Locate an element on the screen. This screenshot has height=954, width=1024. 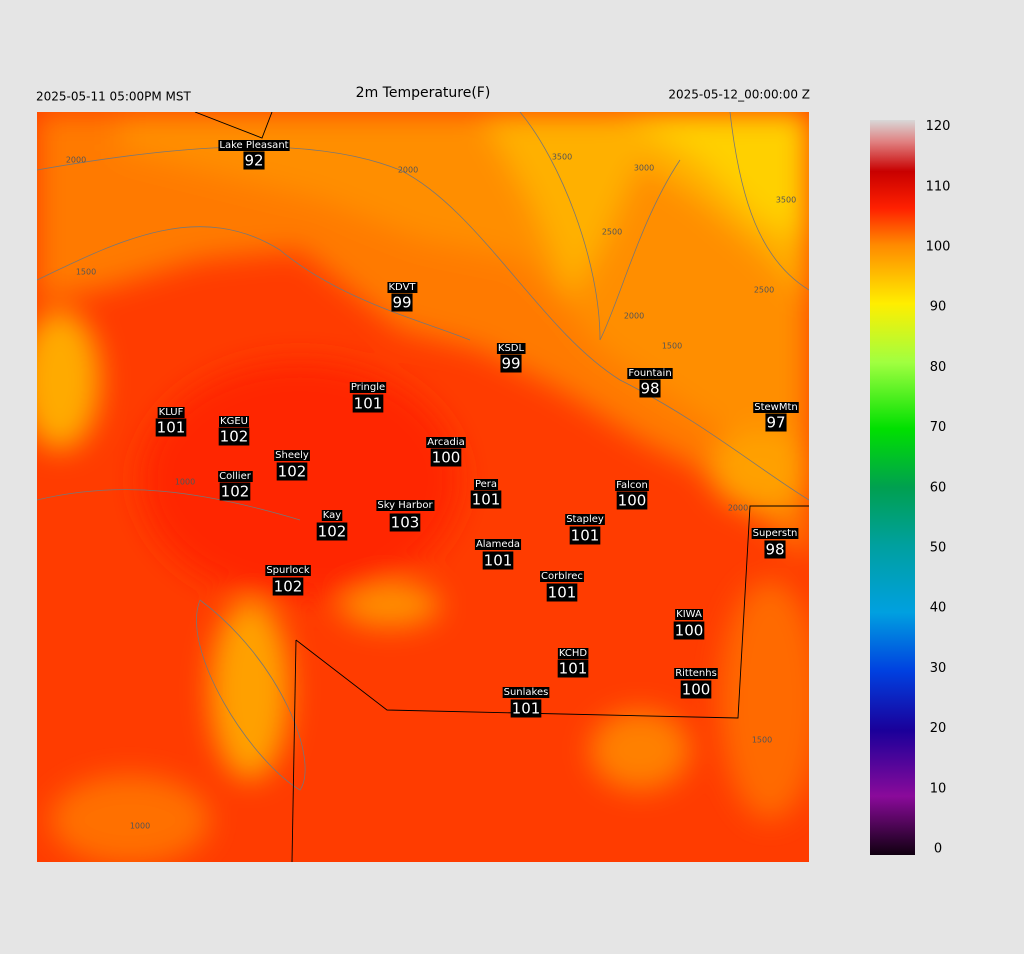
station-name: Corblrec is located at coordinates (562, 576).